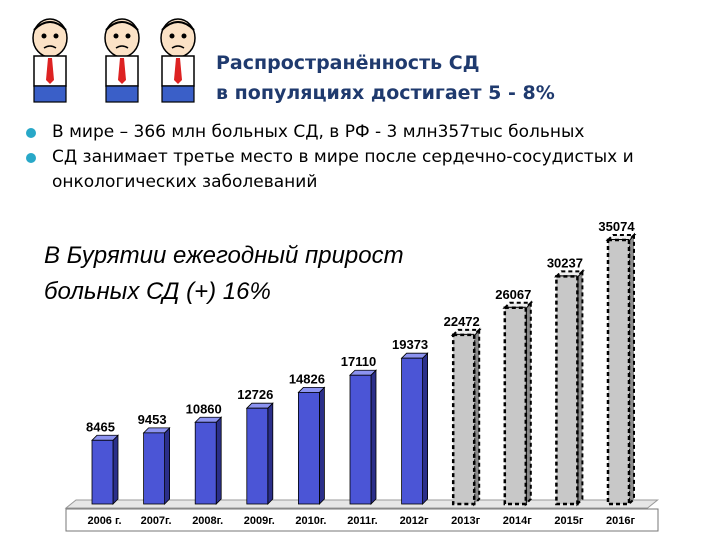 This screenshot has width=720, height=540. I want to click on growth-subtitle-line-1: В Бурятии ежегодный прирост, so click(224, 255).